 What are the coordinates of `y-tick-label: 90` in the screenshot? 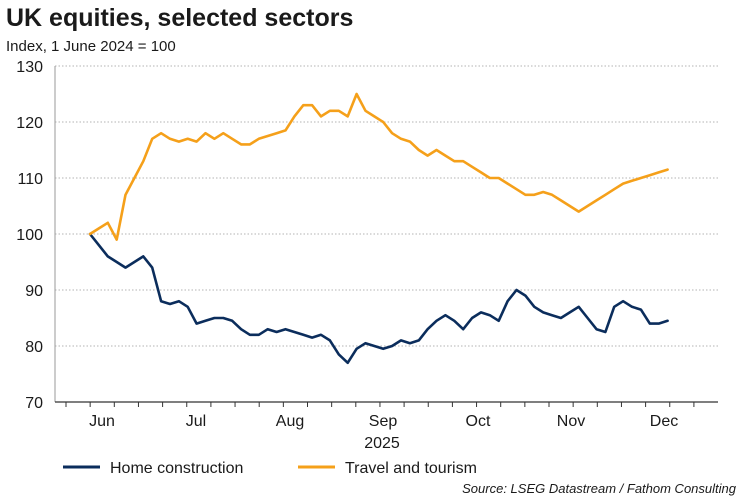 It's located at (34, 291).